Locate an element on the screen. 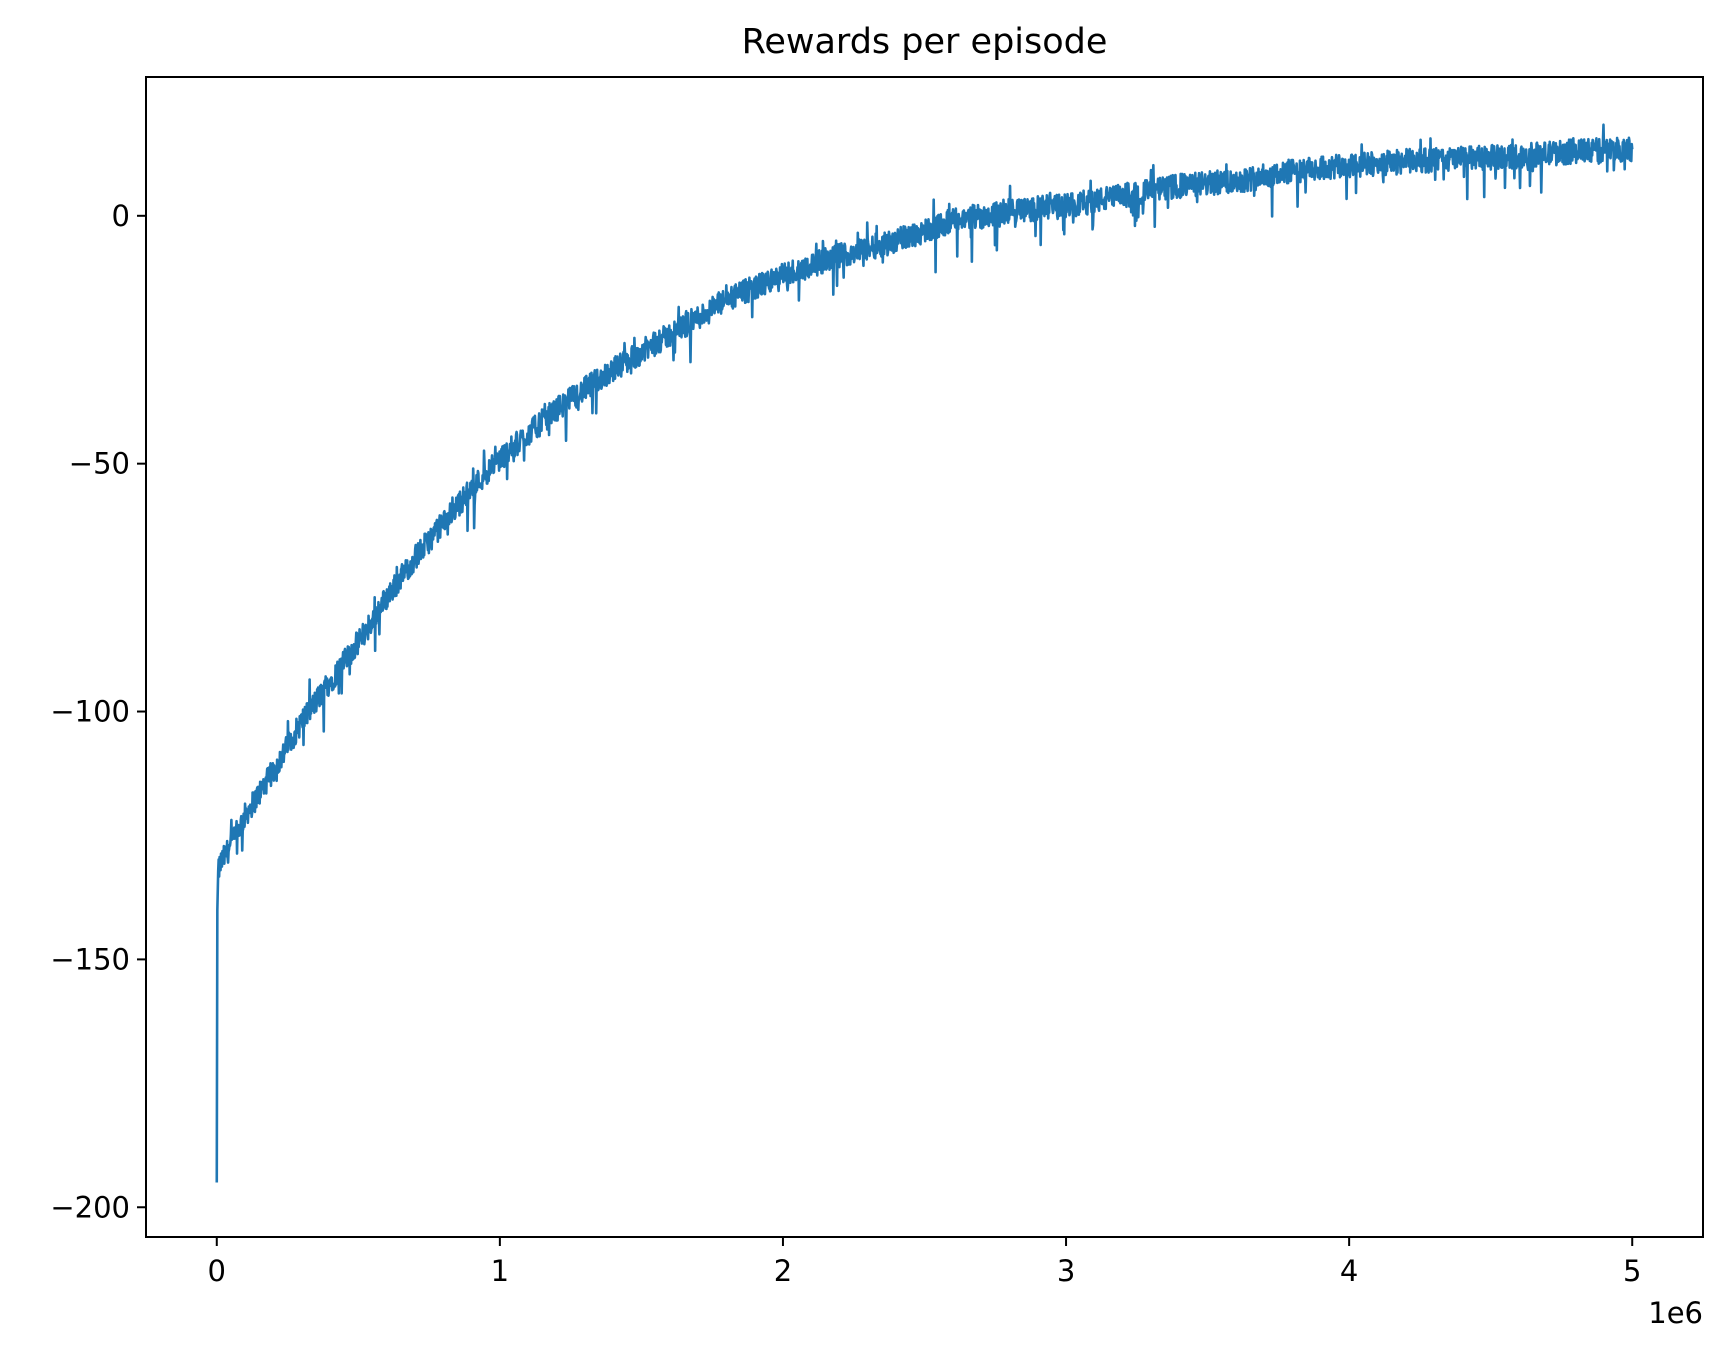  x-tick-label: 0 is located at coordinates (217, 1271).